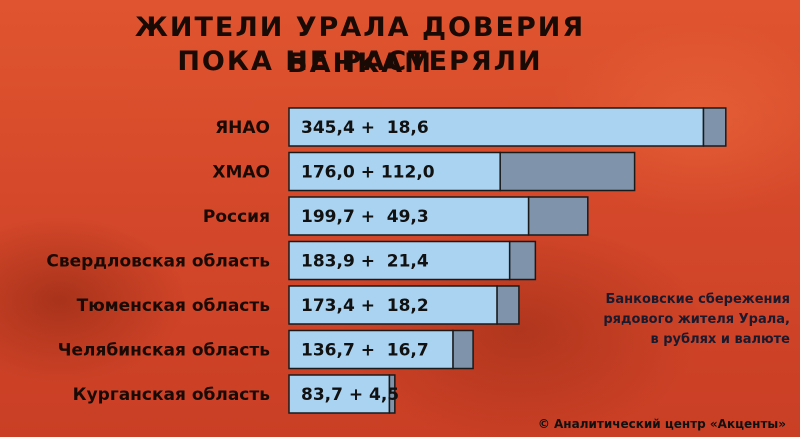 The height and width of the screenshot is (437, 800). What do you see at coordinates (158, 262) in the screenshot?
I see `category-label: Свердловская область` at bounding box center [158, 262].